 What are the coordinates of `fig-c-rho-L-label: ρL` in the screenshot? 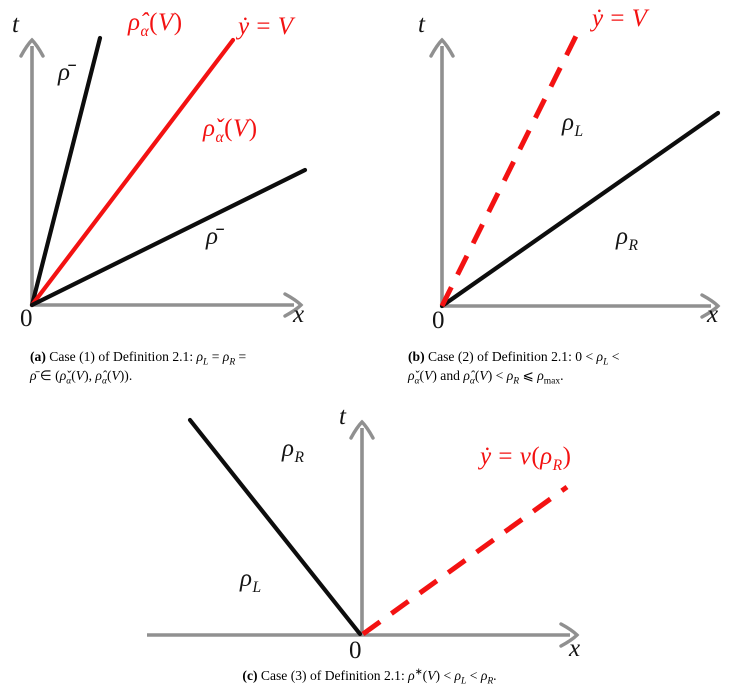 It's located at (251, 580).